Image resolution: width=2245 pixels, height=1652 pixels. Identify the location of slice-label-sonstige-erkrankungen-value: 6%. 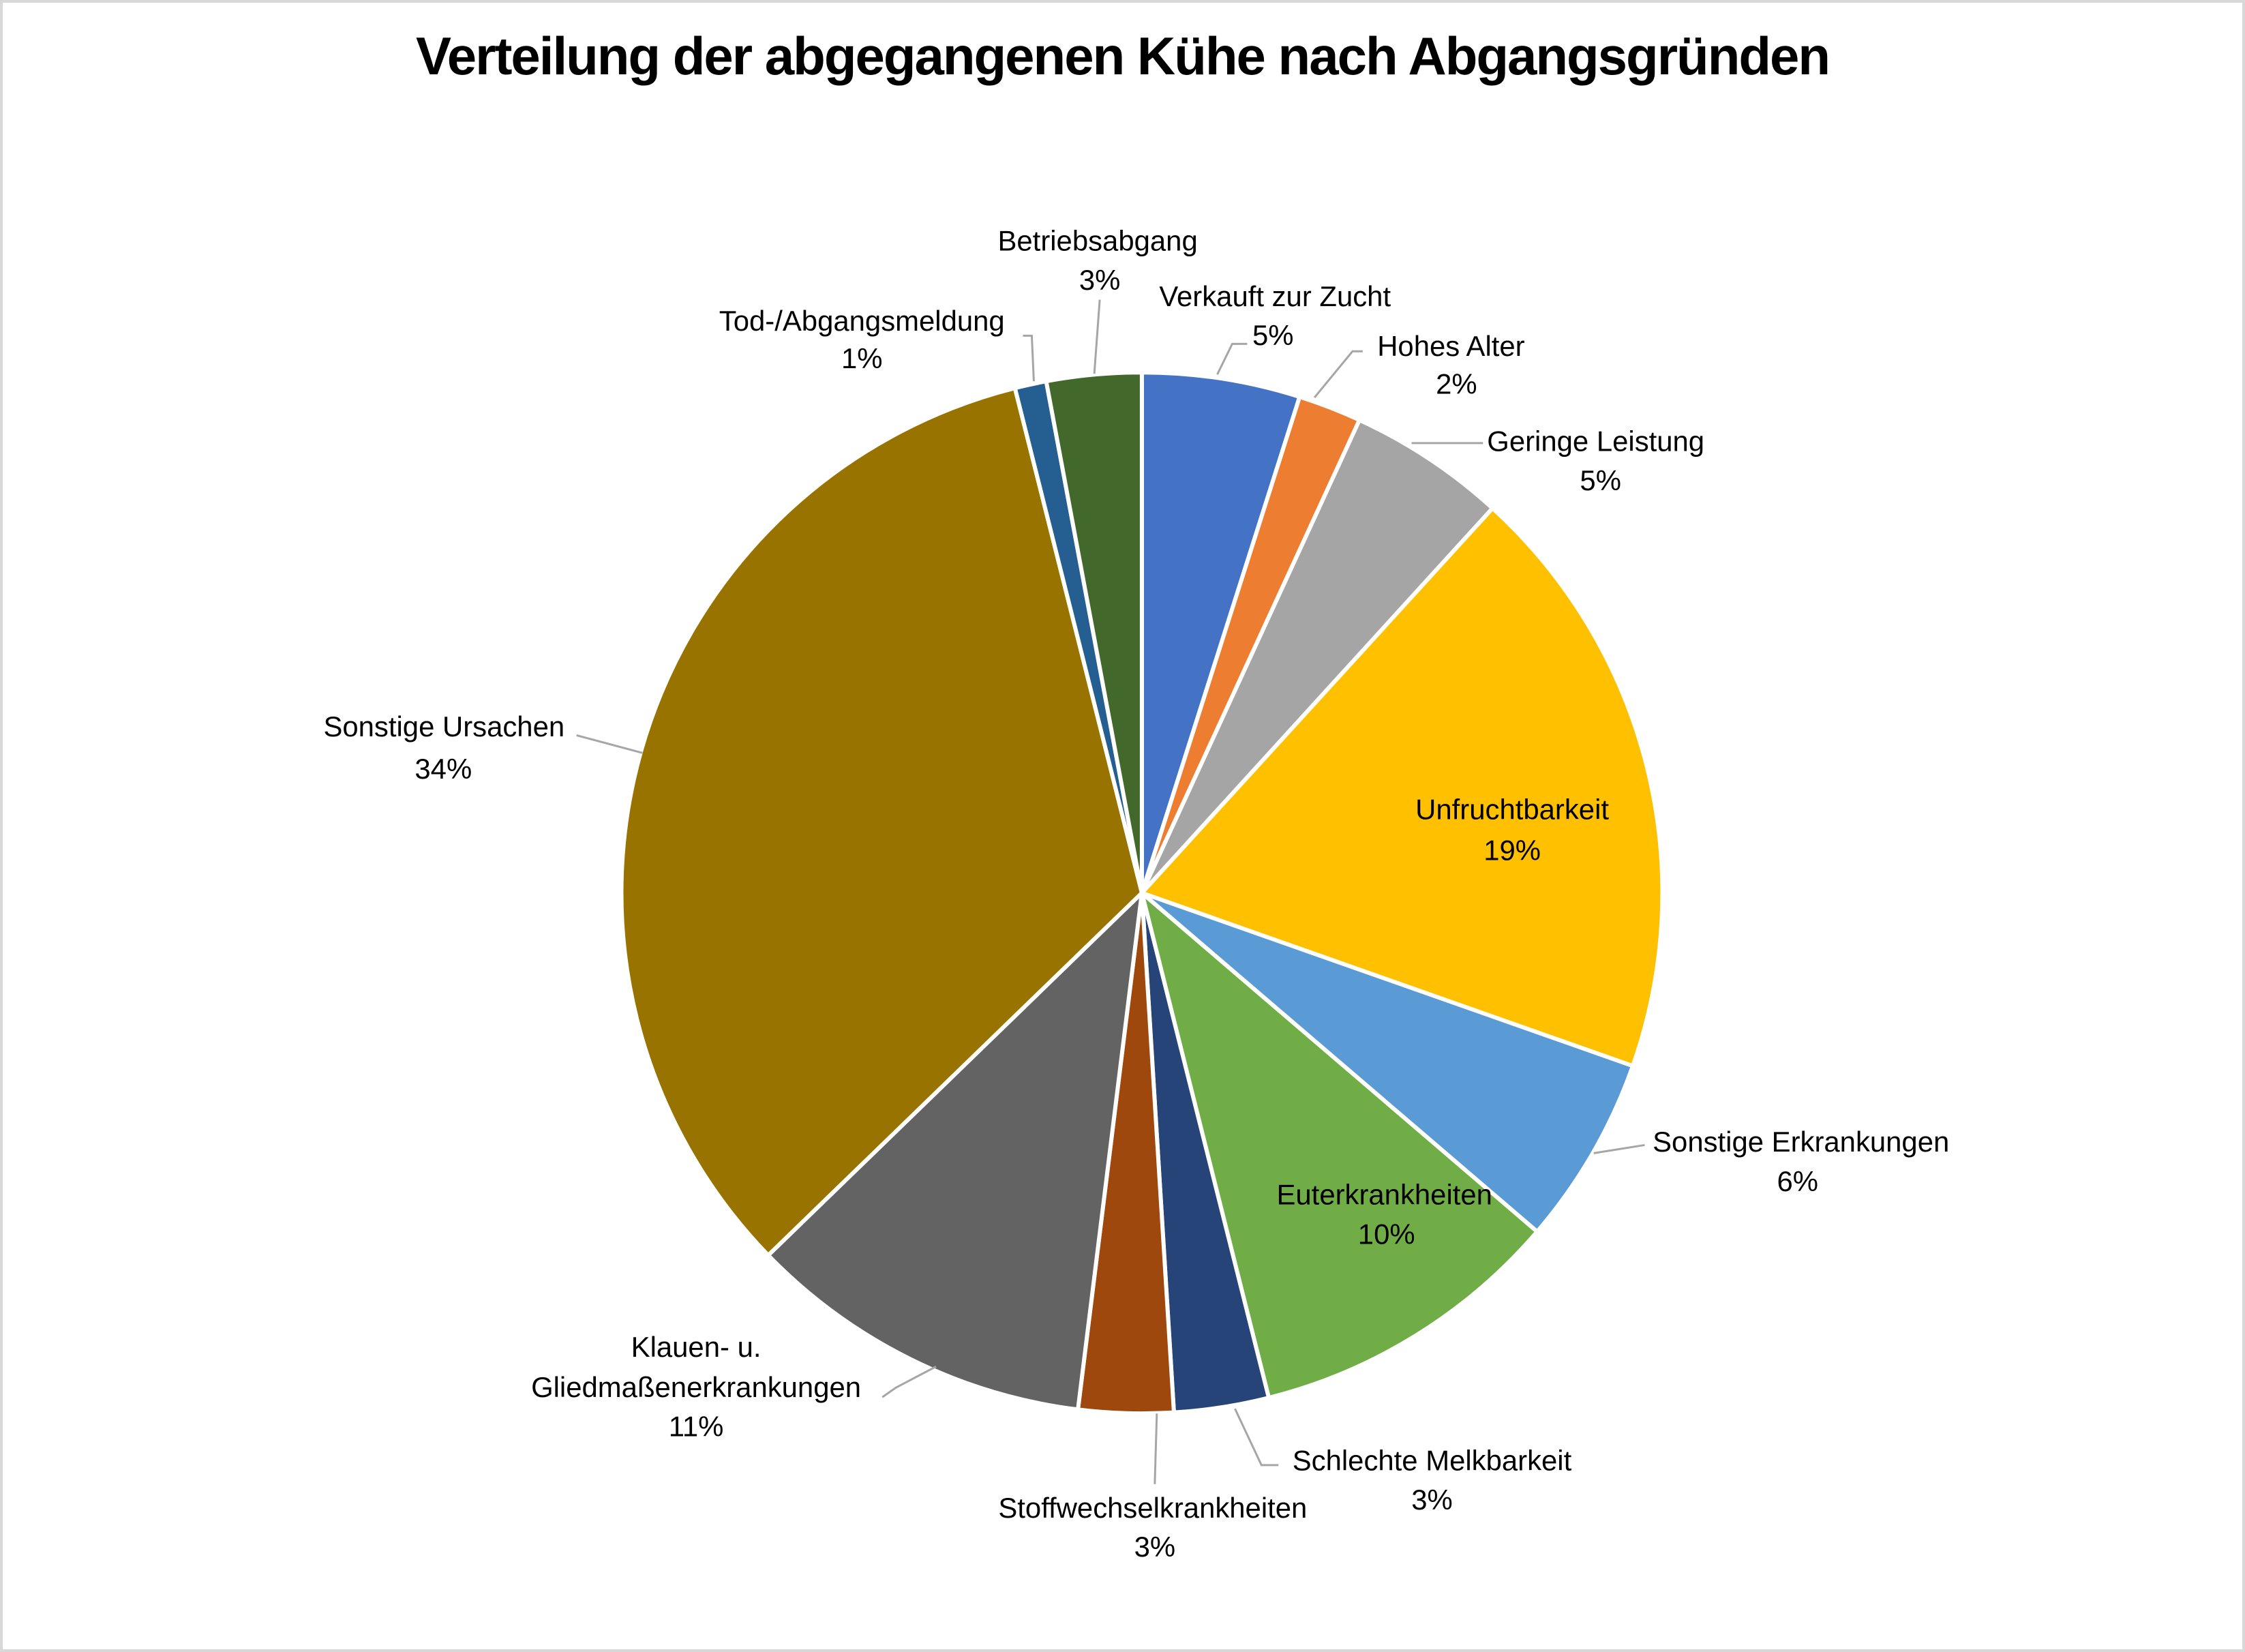
(1797, 1181).